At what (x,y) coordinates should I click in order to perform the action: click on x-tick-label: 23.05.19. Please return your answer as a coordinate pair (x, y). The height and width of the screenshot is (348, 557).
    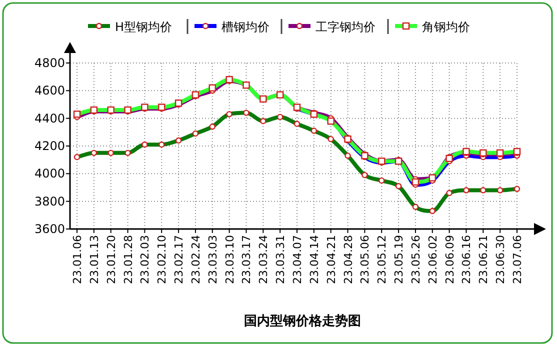
    Looking at the image, I should click on (399, 259).